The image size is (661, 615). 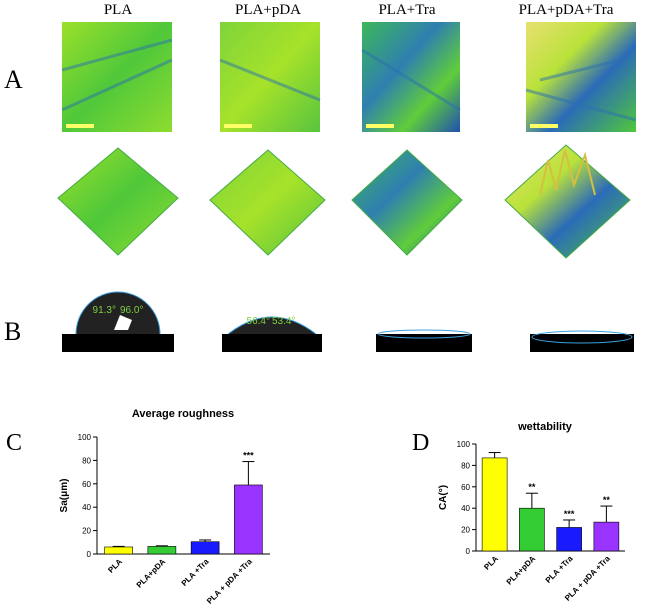 What do you see at coordinates (104, 310) in the screenshot?
I see `contact-angle-label: 91.3°` at bounding box center [104, 310].